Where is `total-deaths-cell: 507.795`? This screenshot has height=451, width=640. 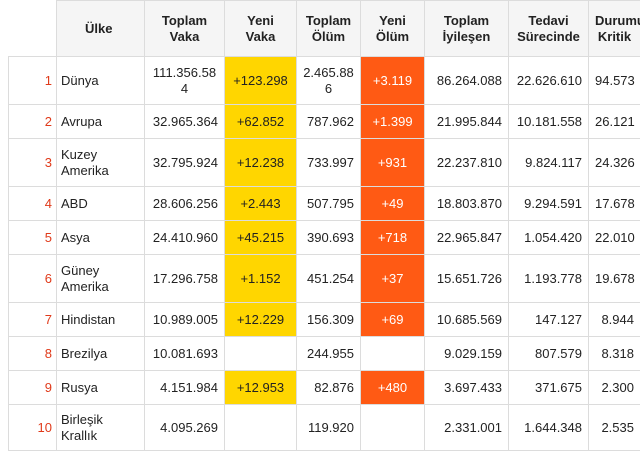
total-deaths-cell: 507.795 is located at coordinates (329, 204).